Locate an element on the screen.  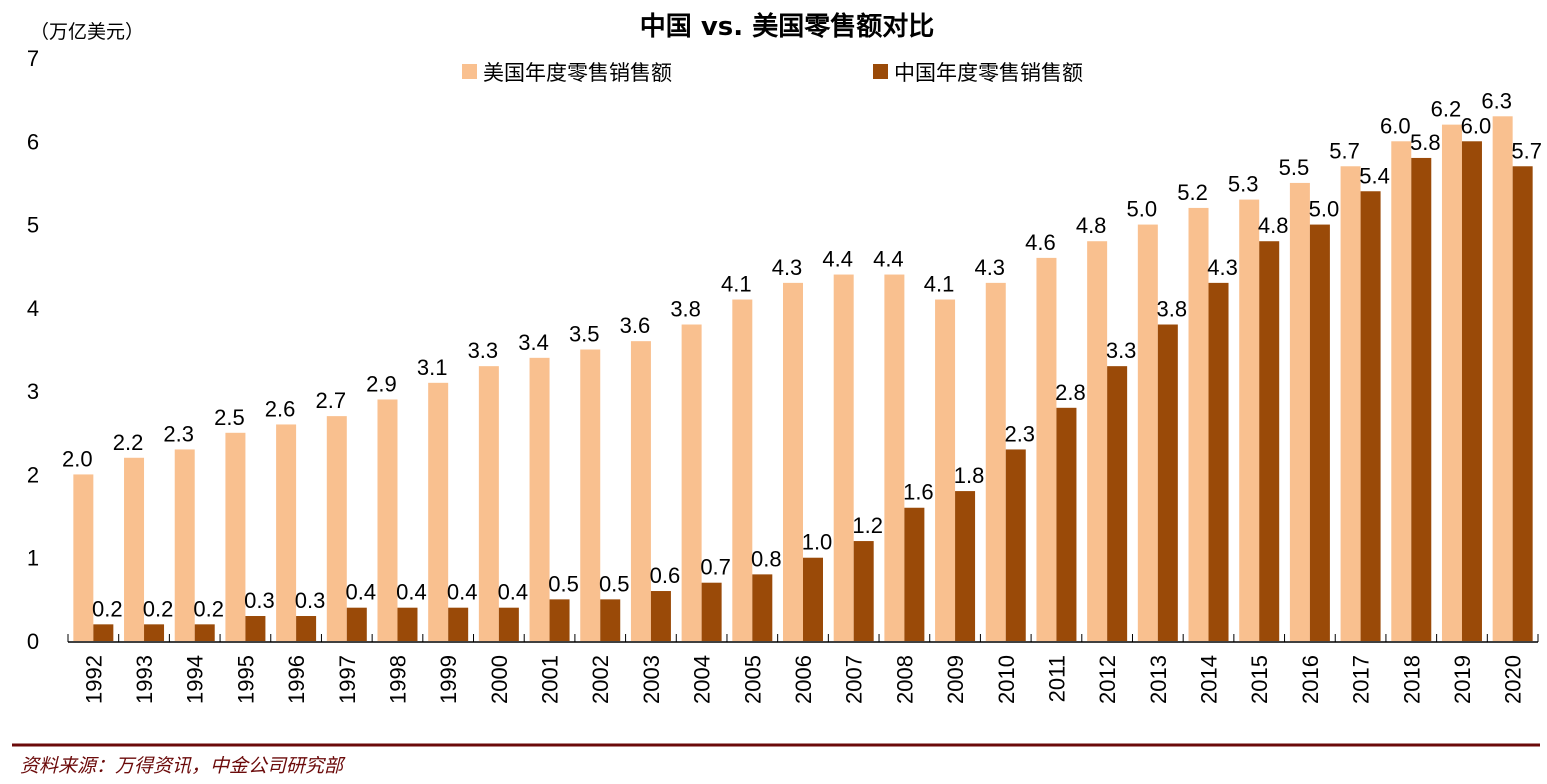
legend-label-us: 美国年度零售销售额 is located at coordinates (577, 73).